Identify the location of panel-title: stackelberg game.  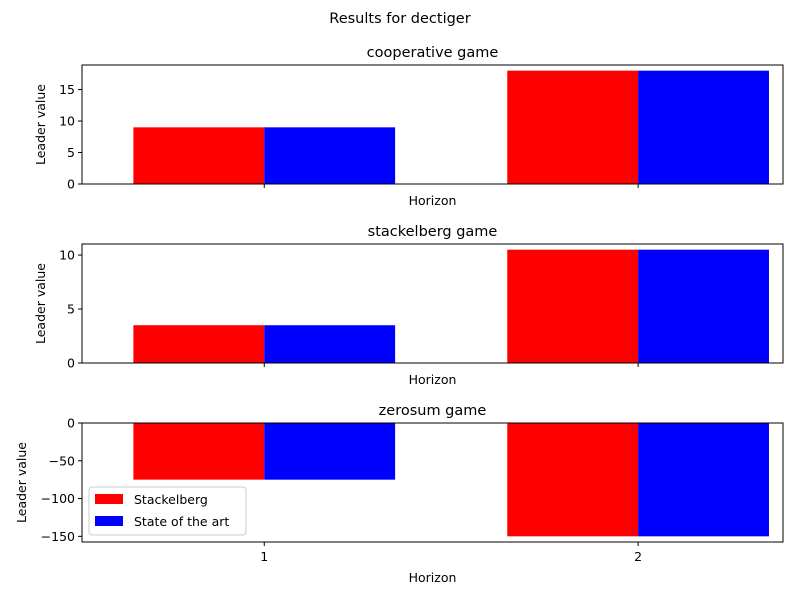
(433, 232).